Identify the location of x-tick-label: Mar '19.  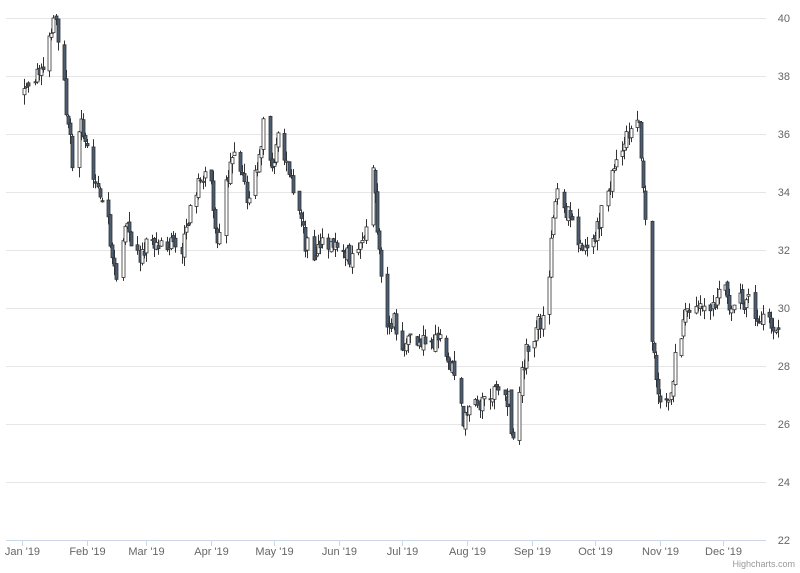
(146, 552).